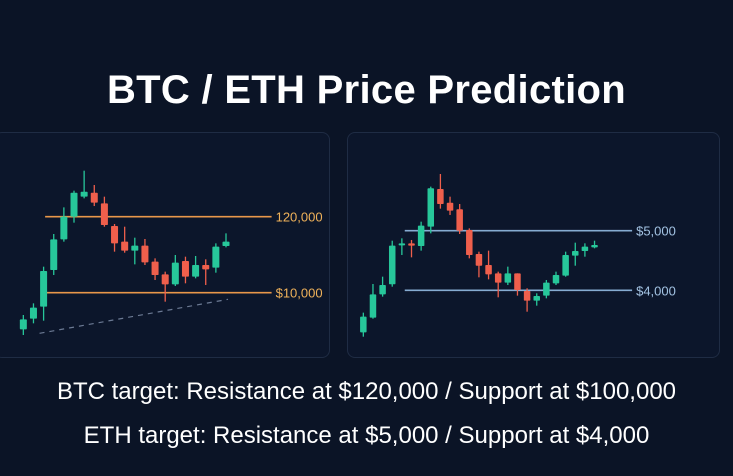 This screenshot has height=476, width=733. Describe the element at coordinates (299, 293) in the screenshot. I see `support-level-label: $10,000` at that location.